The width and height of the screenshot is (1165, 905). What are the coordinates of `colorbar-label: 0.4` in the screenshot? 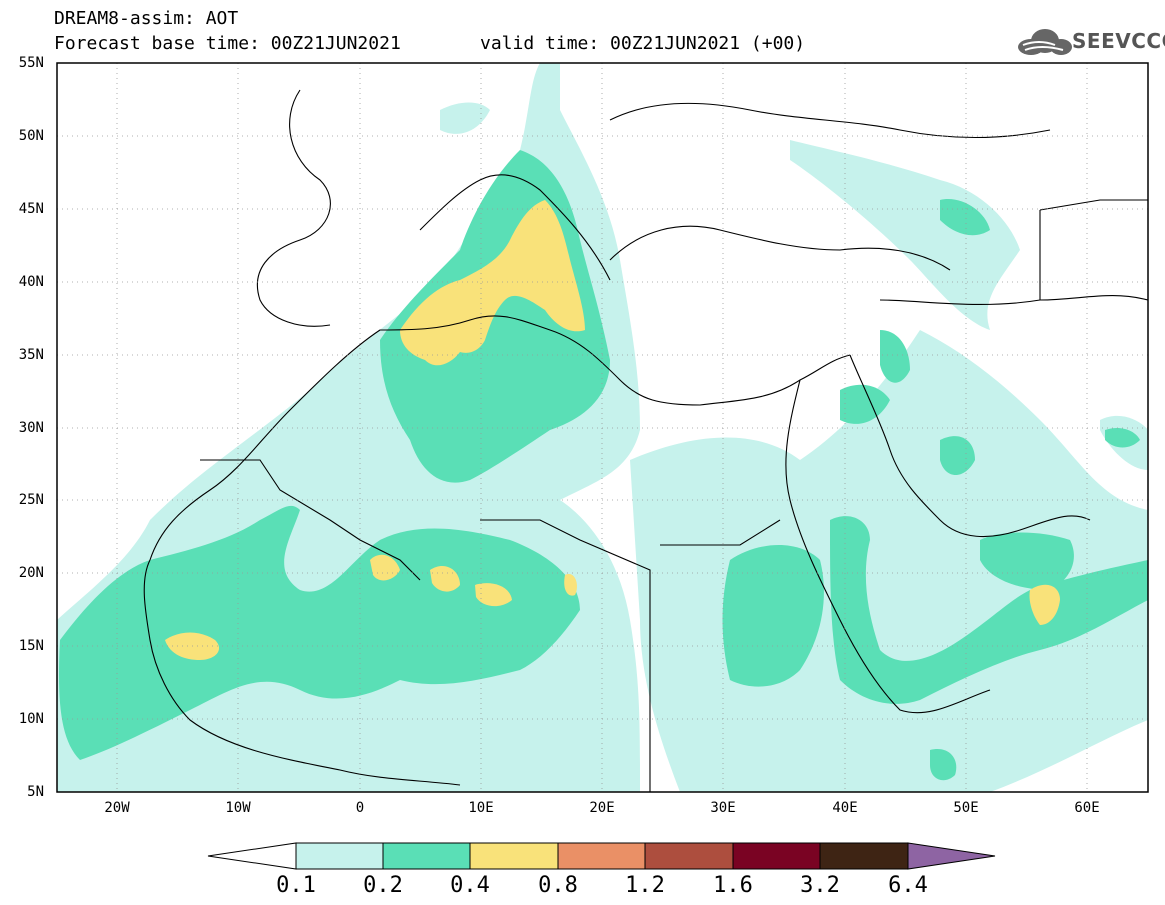 It's located at (470, 885).